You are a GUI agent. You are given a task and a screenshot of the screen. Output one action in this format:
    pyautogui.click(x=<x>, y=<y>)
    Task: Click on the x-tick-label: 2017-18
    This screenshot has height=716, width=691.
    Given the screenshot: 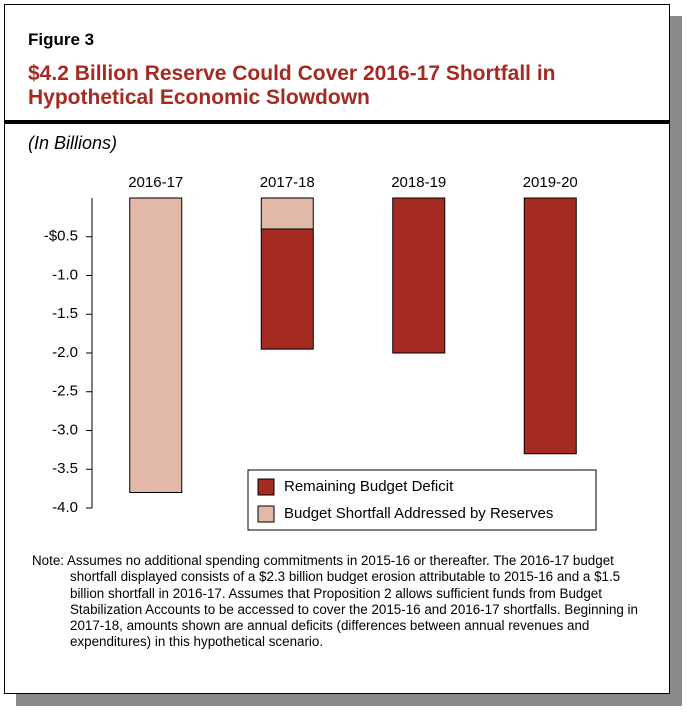 What is the action you would take?
    pyautogui.click(x=287, y=182)
    